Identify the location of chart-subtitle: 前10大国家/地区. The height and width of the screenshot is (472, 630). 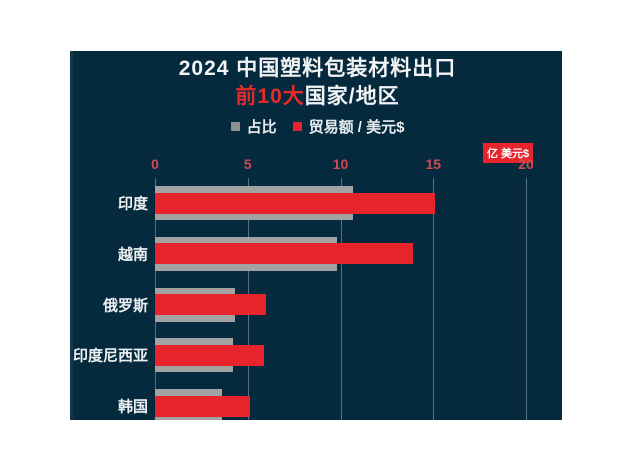
(317, 95).